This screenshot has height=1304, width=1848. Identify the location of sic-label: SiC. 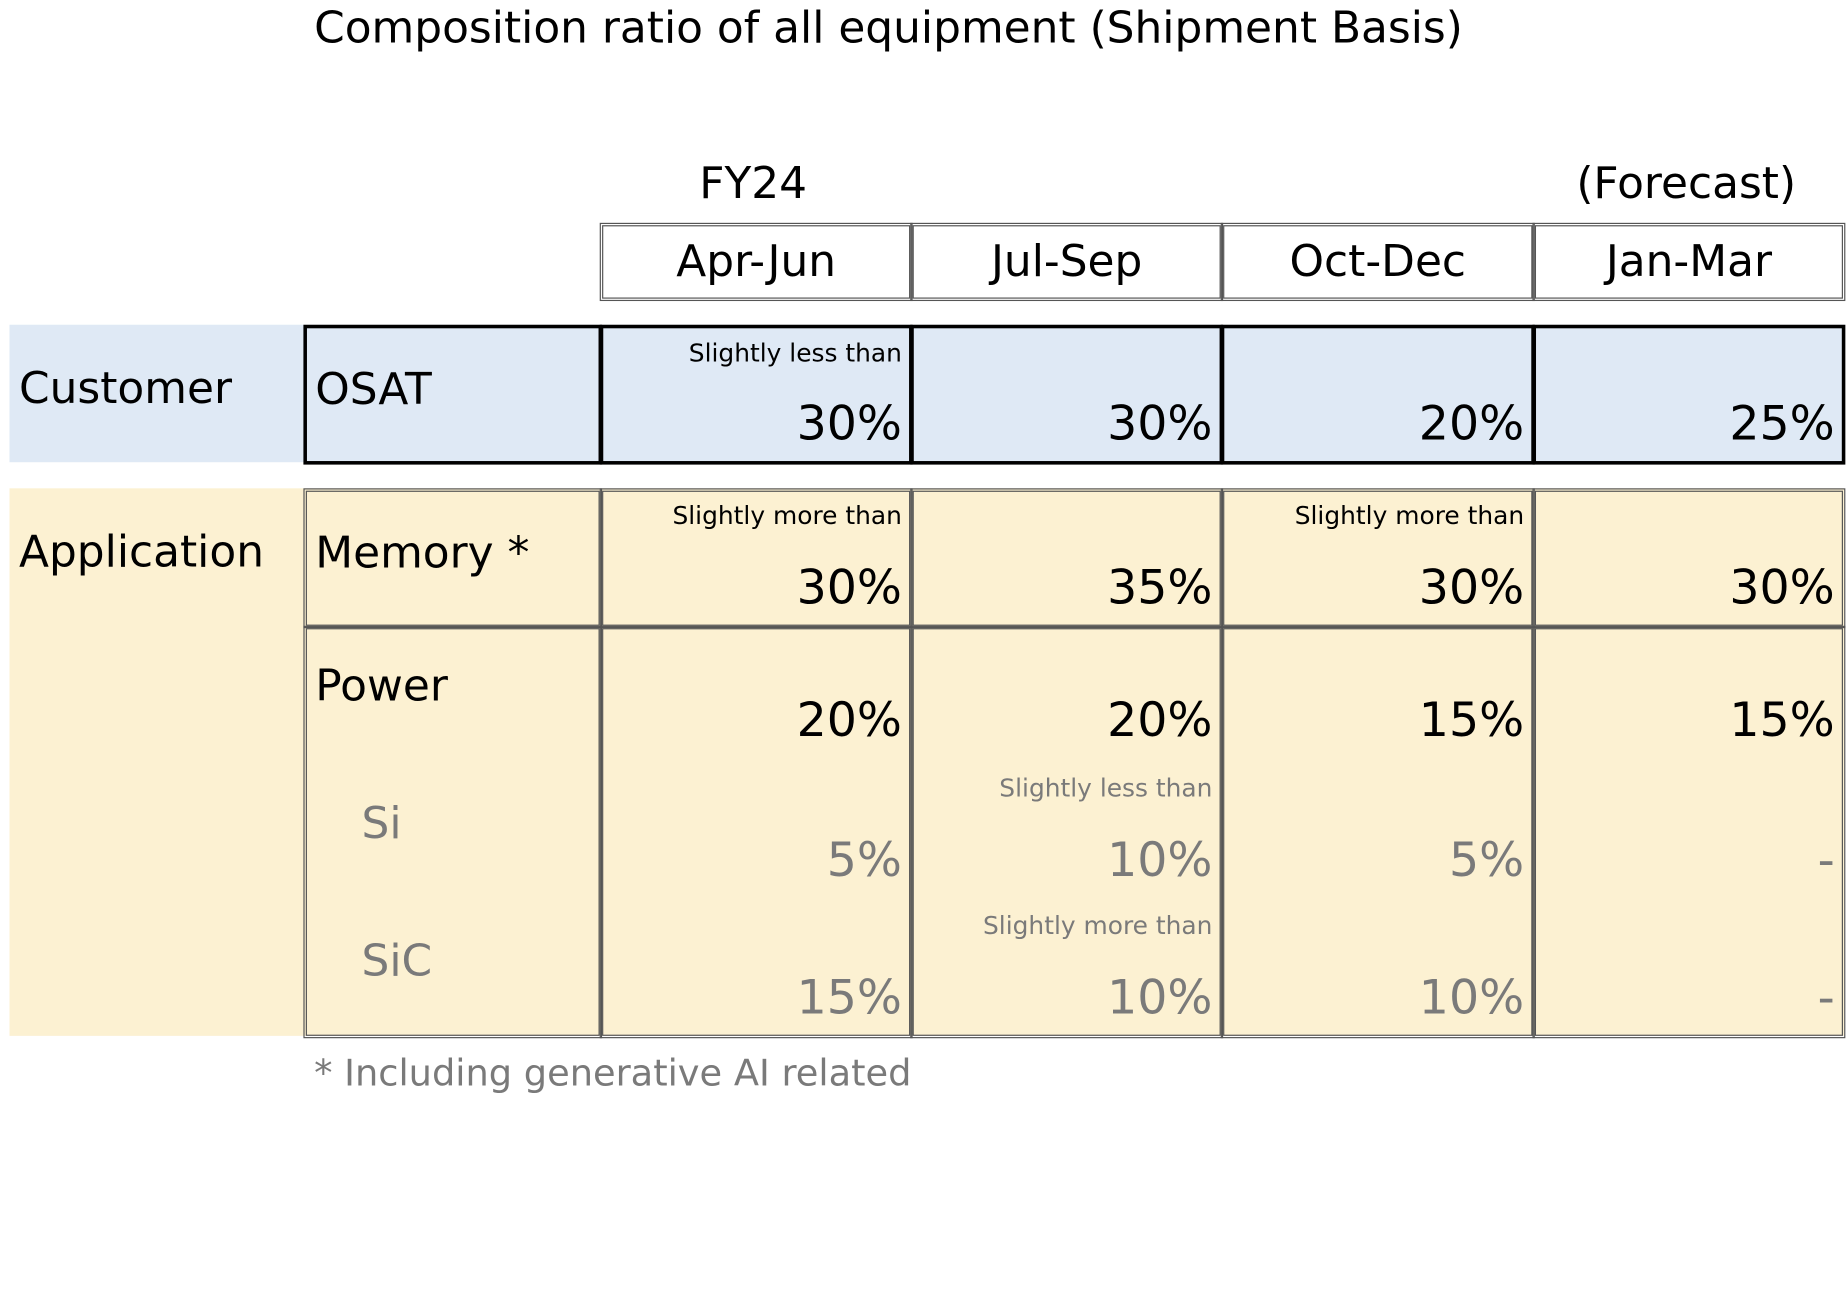
(397, 961).